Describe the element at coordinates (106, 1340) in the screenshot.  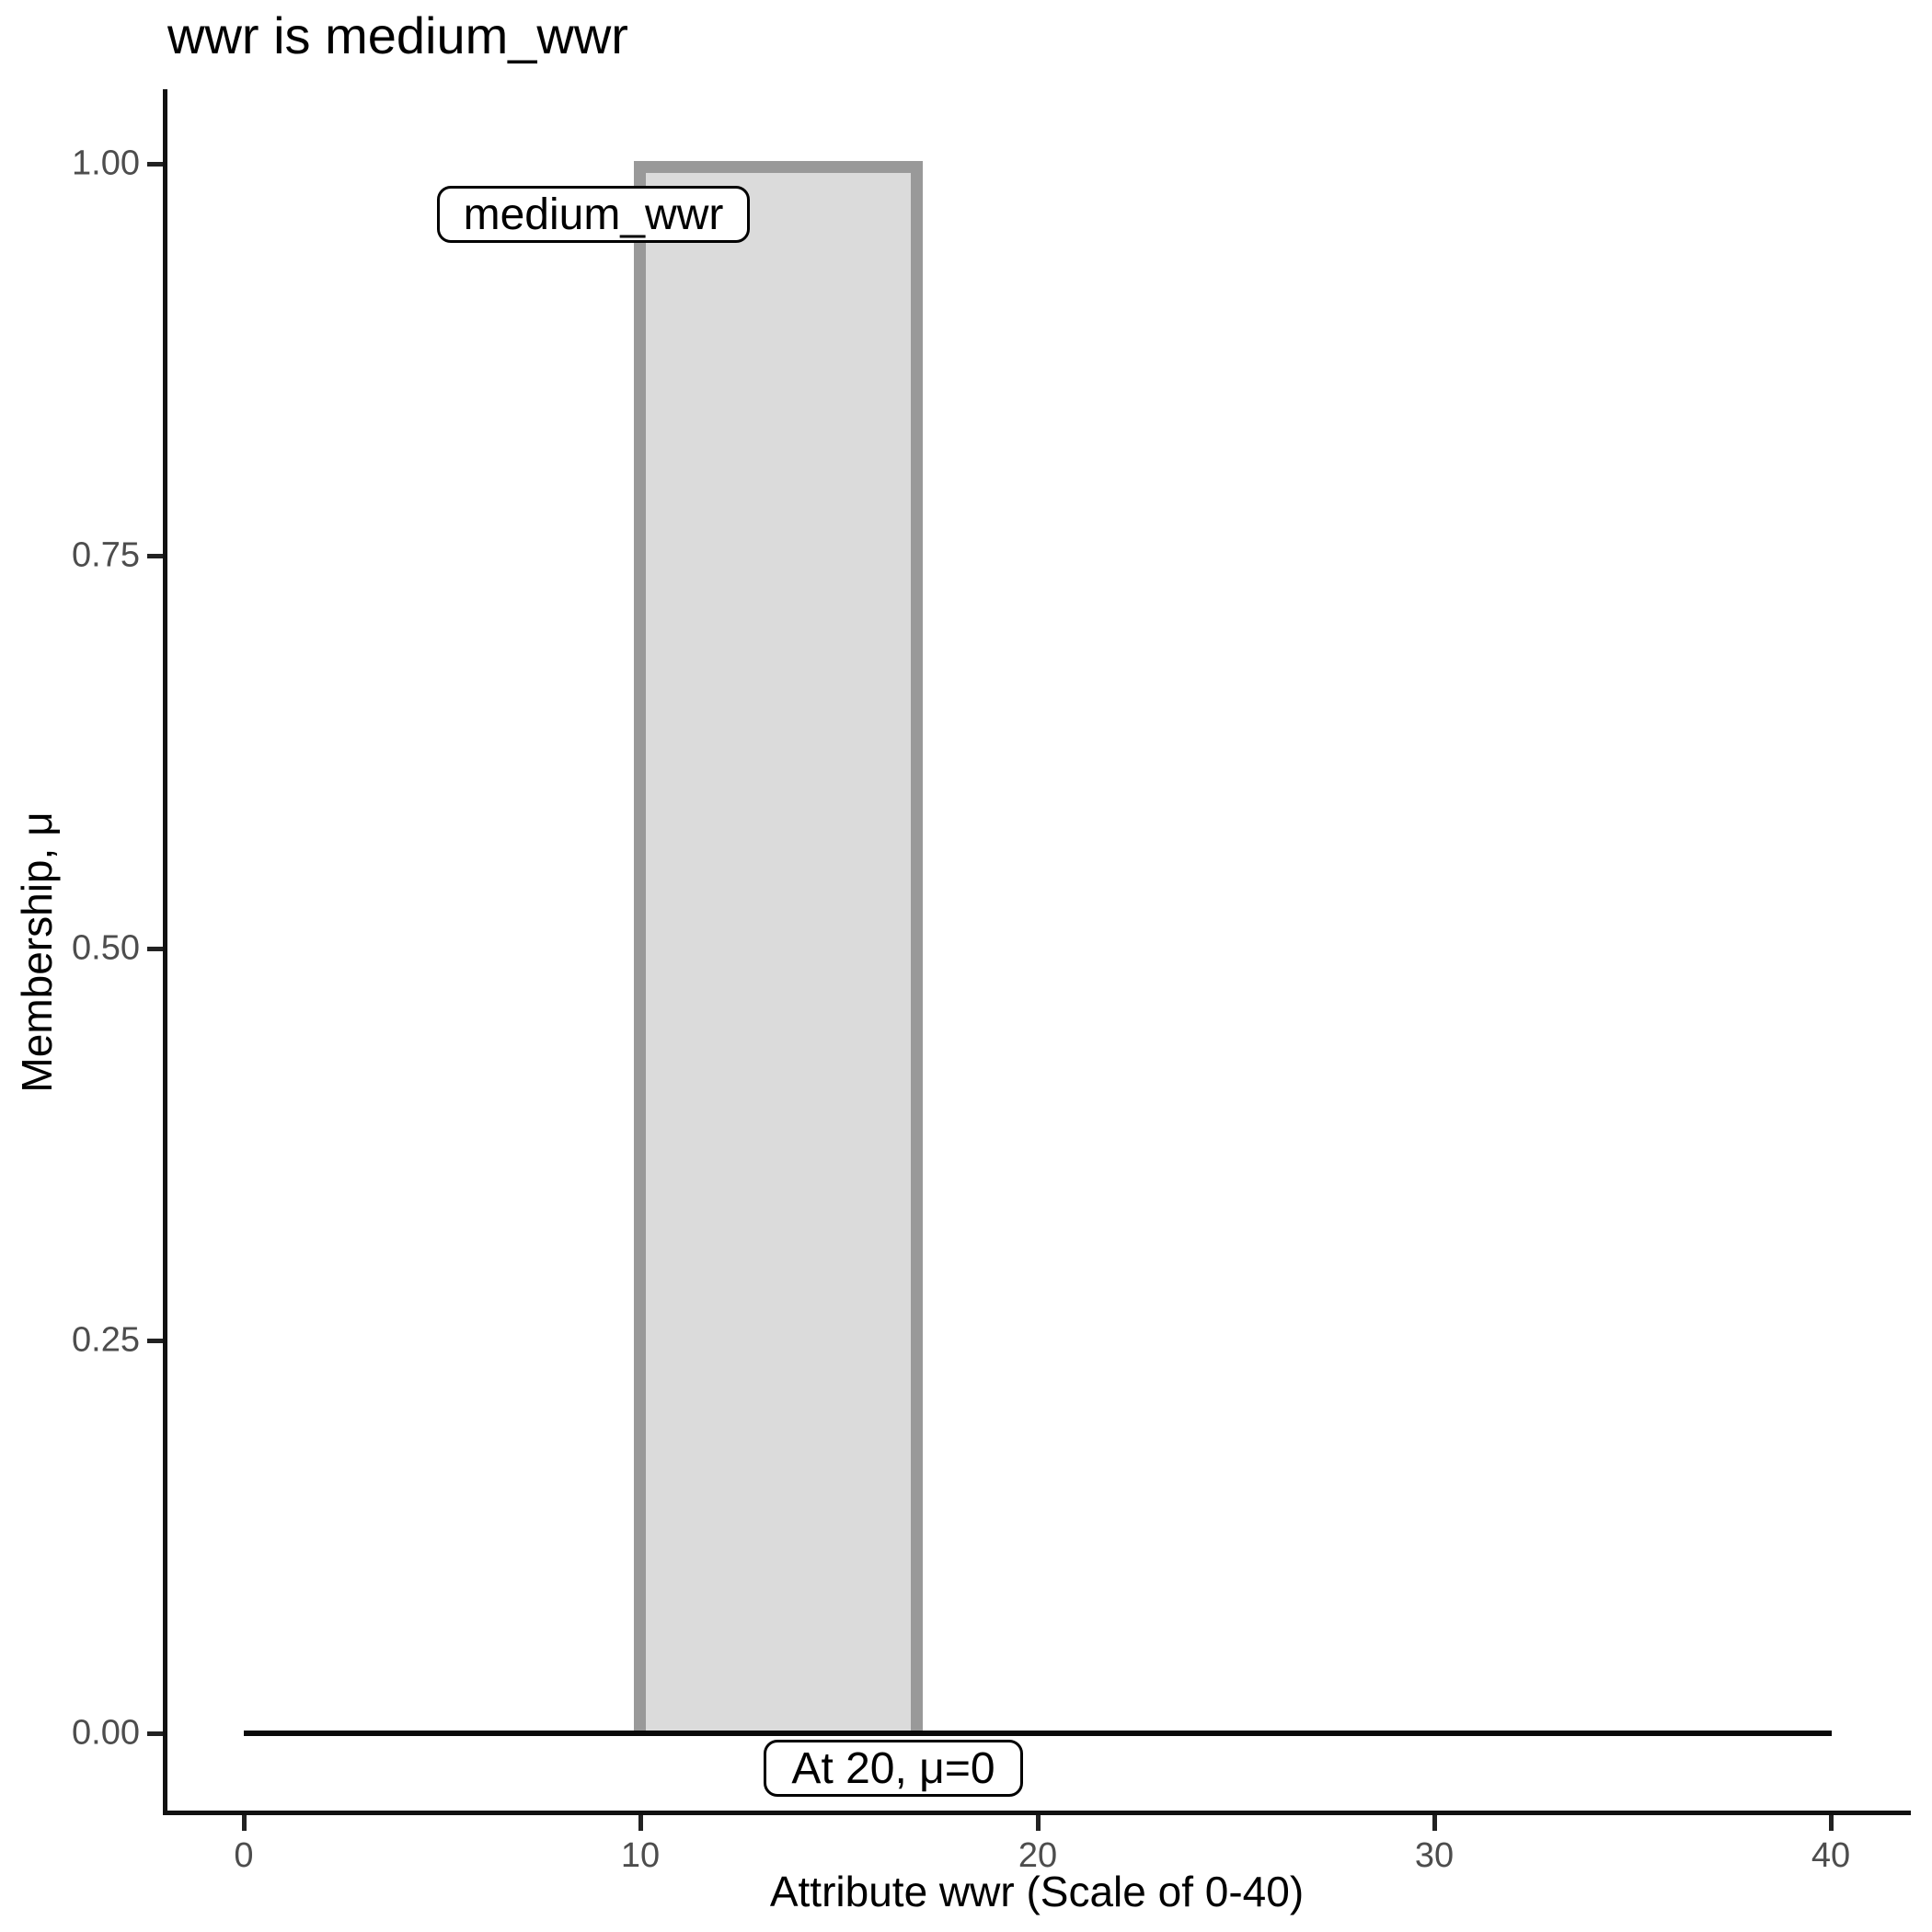
I see `y-tick-label: 0.25` at that location.